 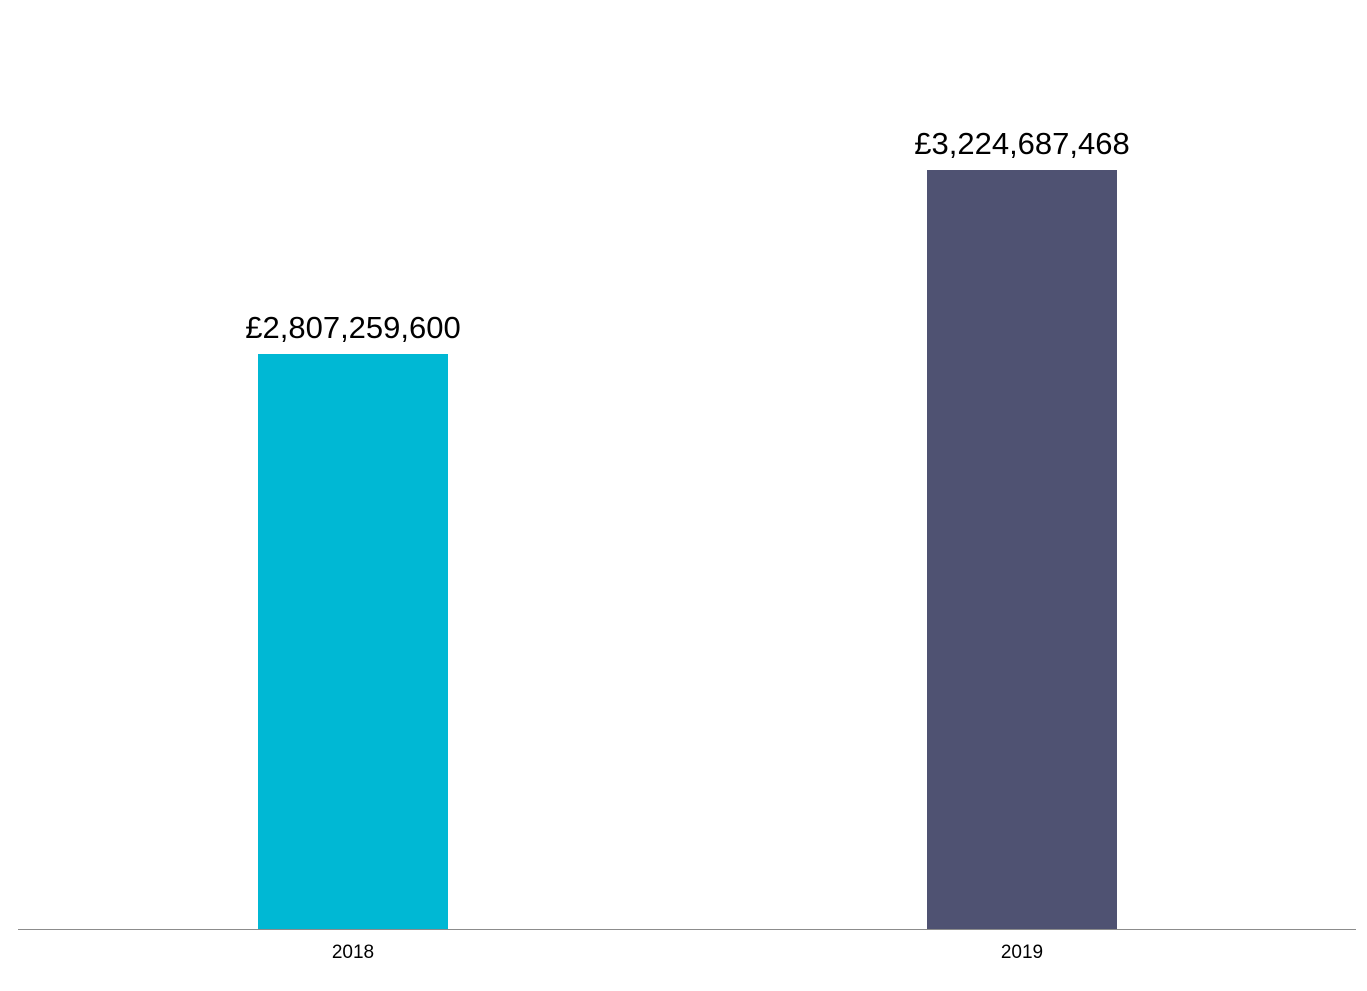 I want to click on value-label-2018: £2,807,259,600, so click(x=353, y=327).